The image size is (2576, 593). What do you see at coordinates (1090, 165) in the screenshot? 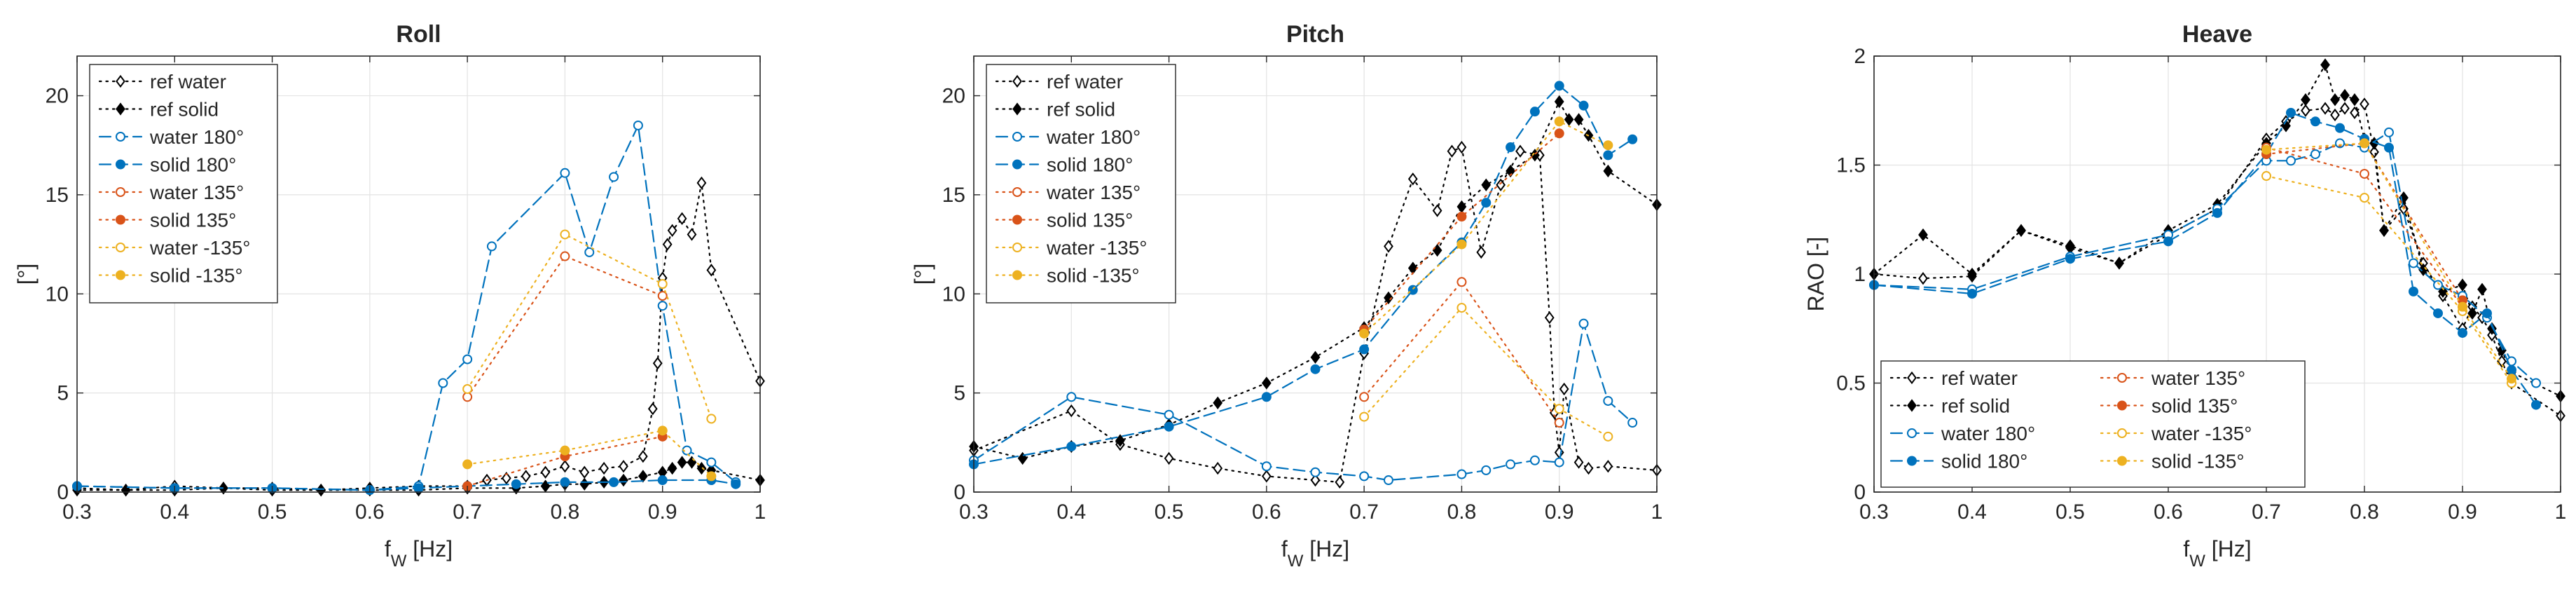
I see `legend-label-solid_180: solid 180°` at bounding box center [1090, 165].